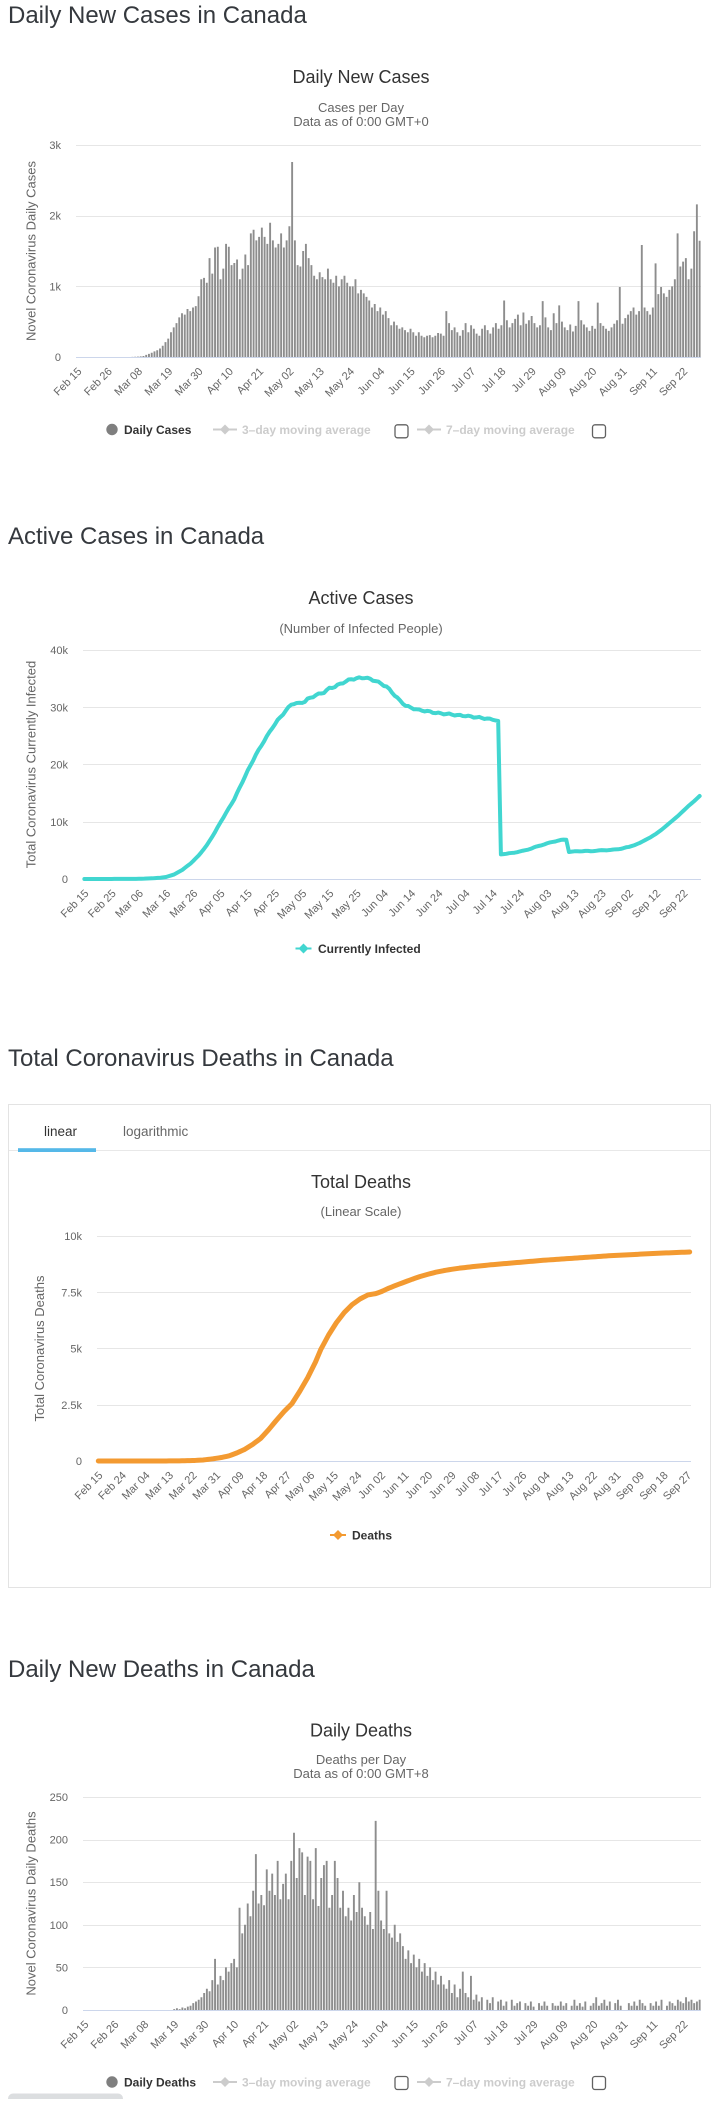 Image resolution: width=722 pixels, height=2104 pixels. I want to click on svg-text: (Linear Scale), so click(361, 1211).